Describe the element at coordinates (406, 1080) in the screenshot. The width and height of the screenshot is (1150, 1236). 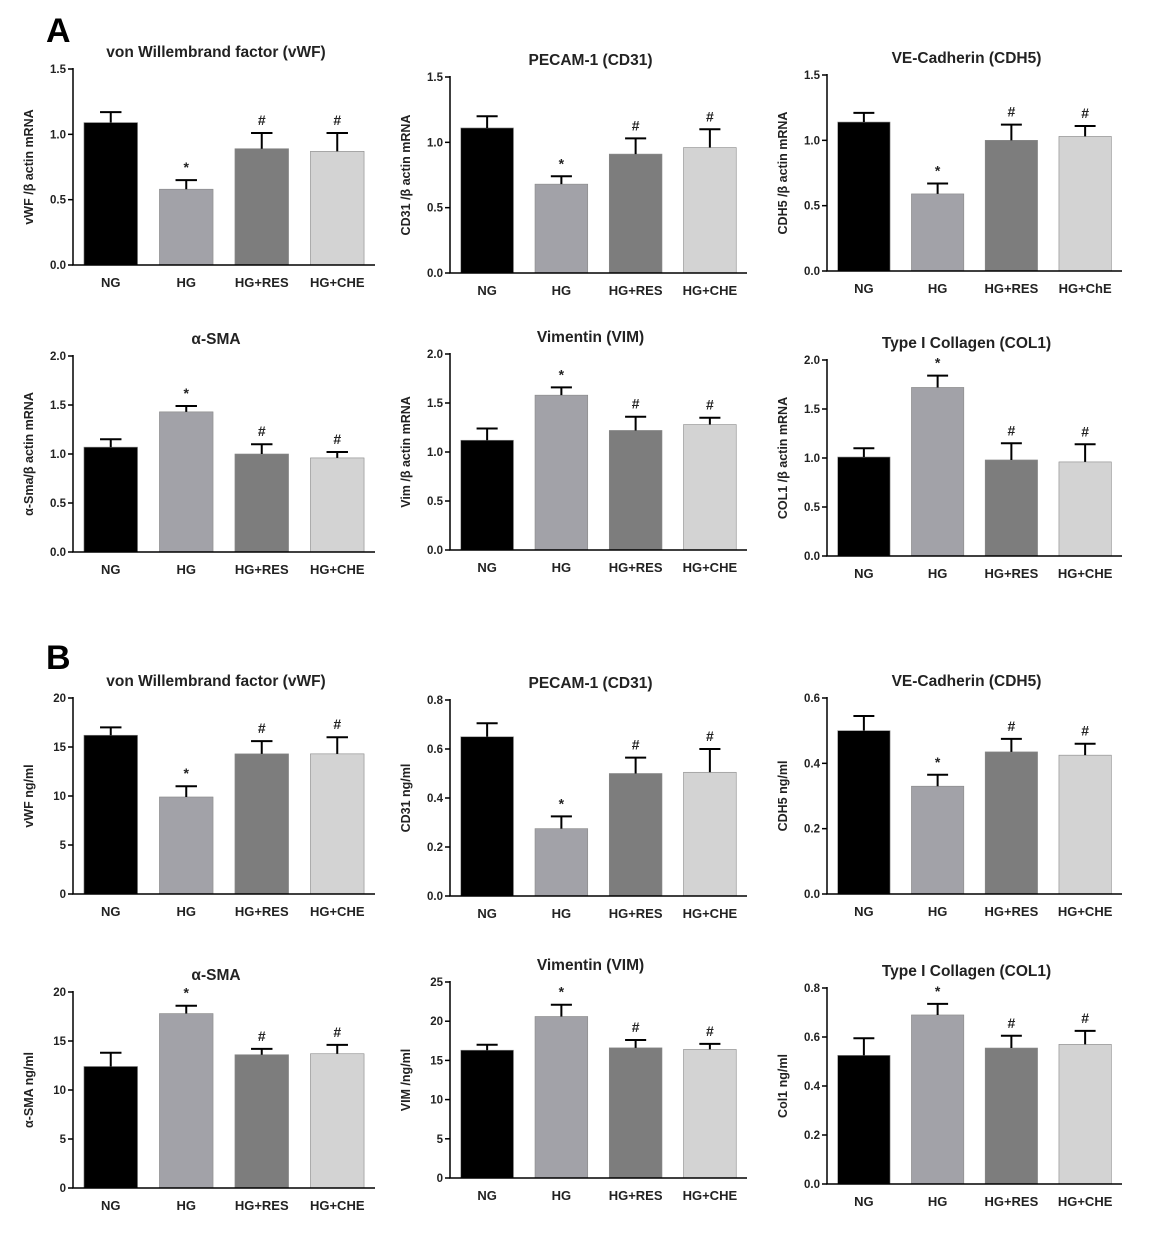
I see `y-axis-label: VIM /ng/ml` at that location.